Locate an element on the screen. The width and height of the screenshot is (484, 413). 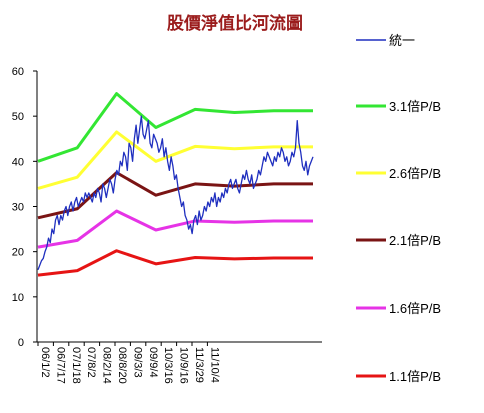
y-tick-label: 30 is located at coordinates (18, 208).